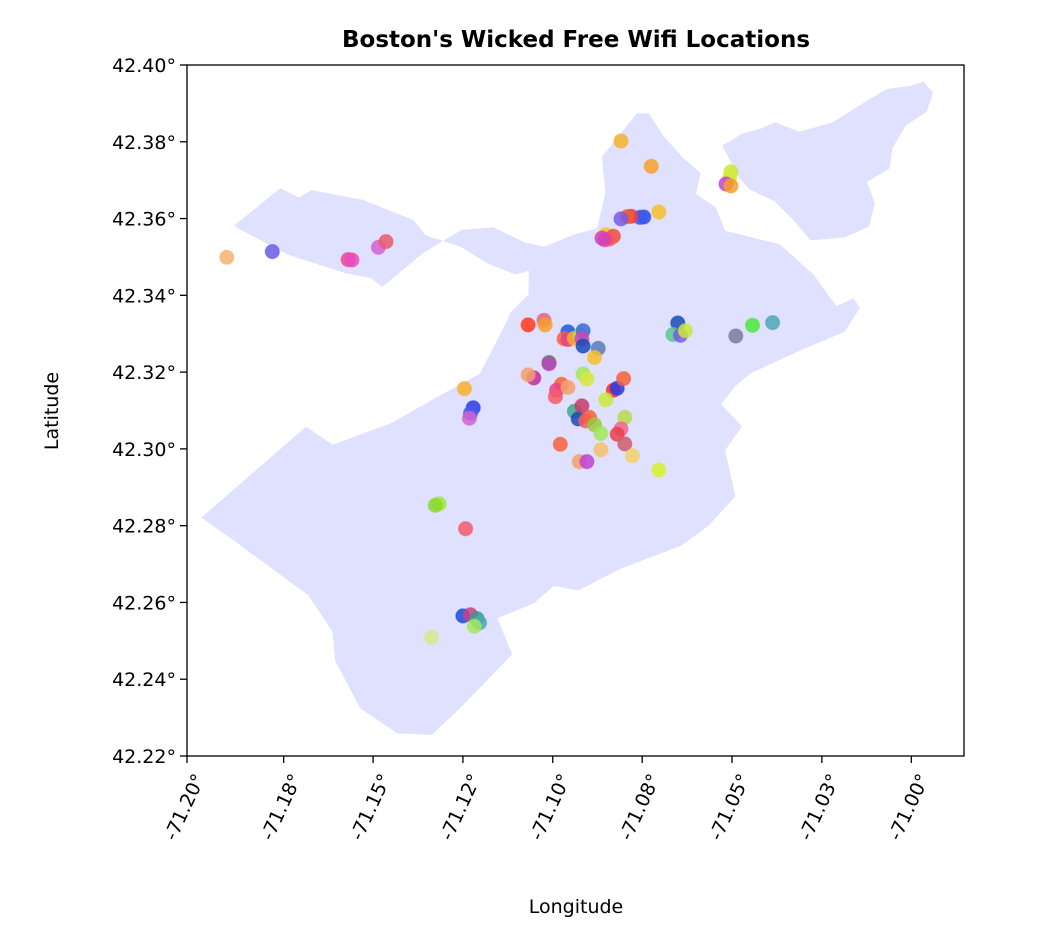 This screenshot has width=1040, height=926. I want to click on y-tick-label: 42.24°, so click(144, 680).